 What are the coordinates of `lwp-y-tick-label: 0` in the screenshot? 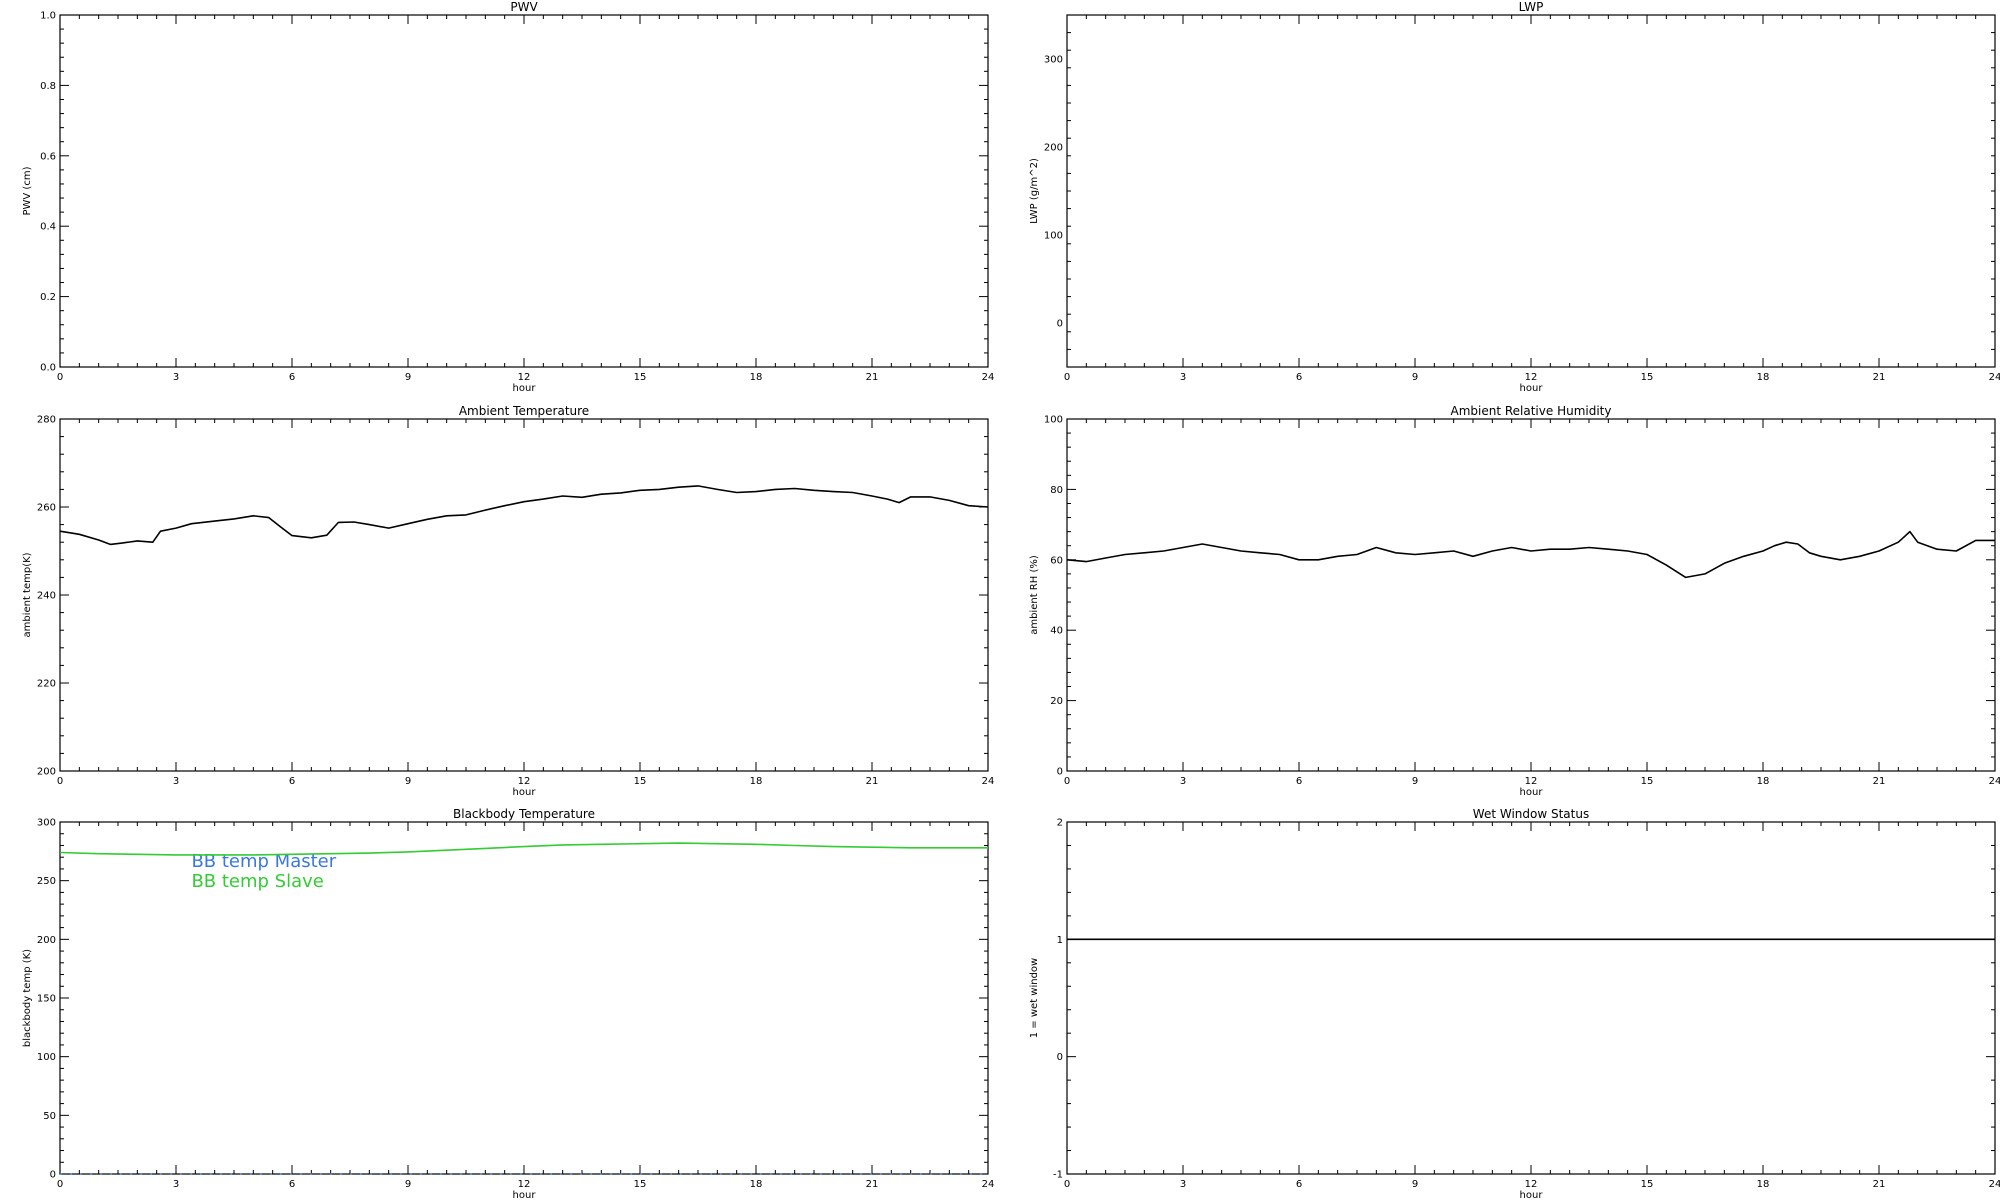 It's located at (1060, 324).